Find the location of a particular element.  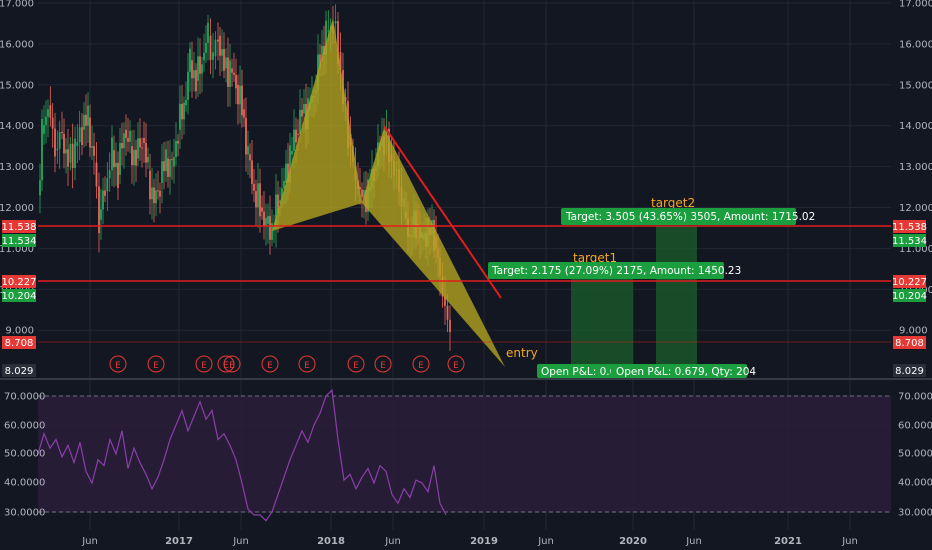

time-tick-label: 2018 is located at coordinates (331, 541).